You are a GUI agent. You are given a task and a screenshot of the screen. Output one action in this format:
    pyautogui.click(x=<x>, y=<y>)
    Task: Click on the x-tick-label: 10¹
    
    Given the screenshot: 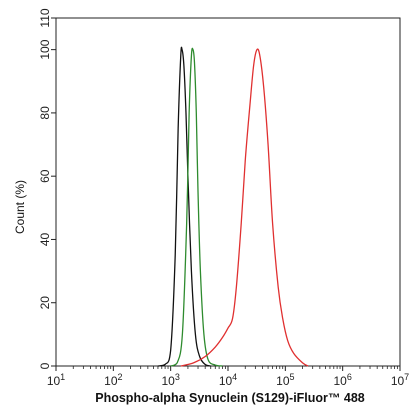 What is the action you would take?
    pyautogui.click(x=56, y=380)
    